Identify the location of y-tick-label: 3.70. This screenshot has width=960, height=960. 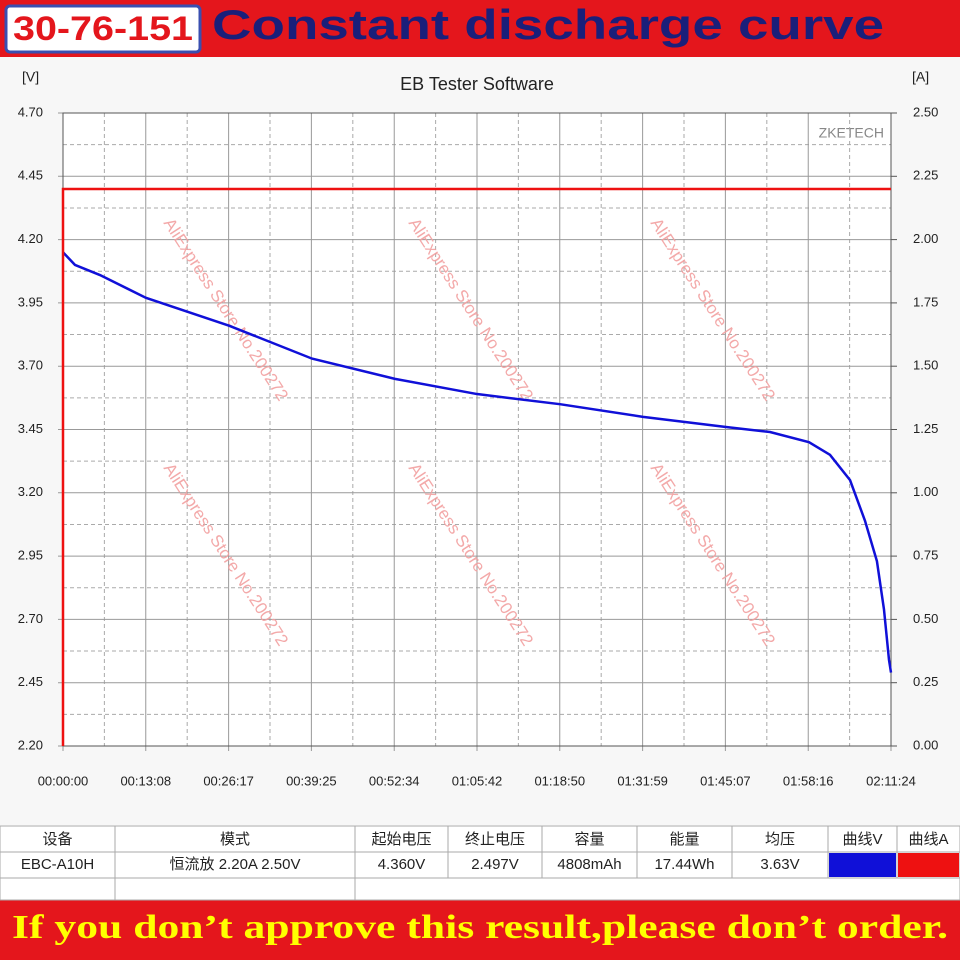
(30, 365).